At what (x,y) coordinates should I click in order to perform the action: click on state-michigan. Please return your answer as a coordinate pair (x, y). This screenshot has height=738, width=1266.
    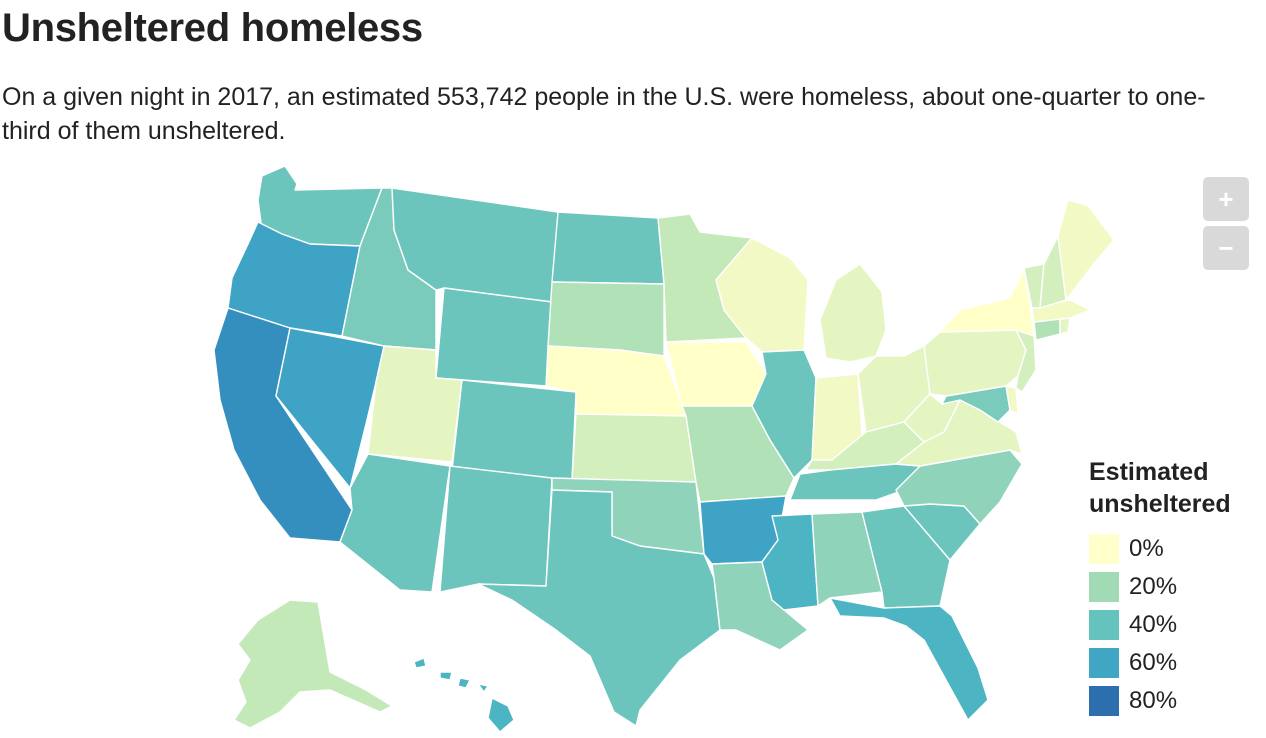
    Looking at the image, I should click on (853, 313).